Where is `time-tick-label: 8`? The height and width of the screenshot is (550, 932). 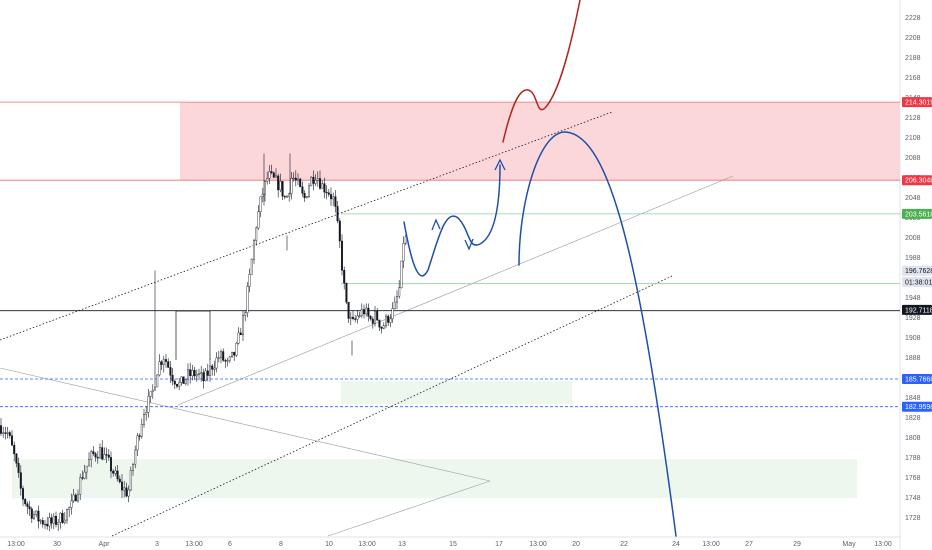 time-tick-label: 8 is located at coordinates (281, 544).